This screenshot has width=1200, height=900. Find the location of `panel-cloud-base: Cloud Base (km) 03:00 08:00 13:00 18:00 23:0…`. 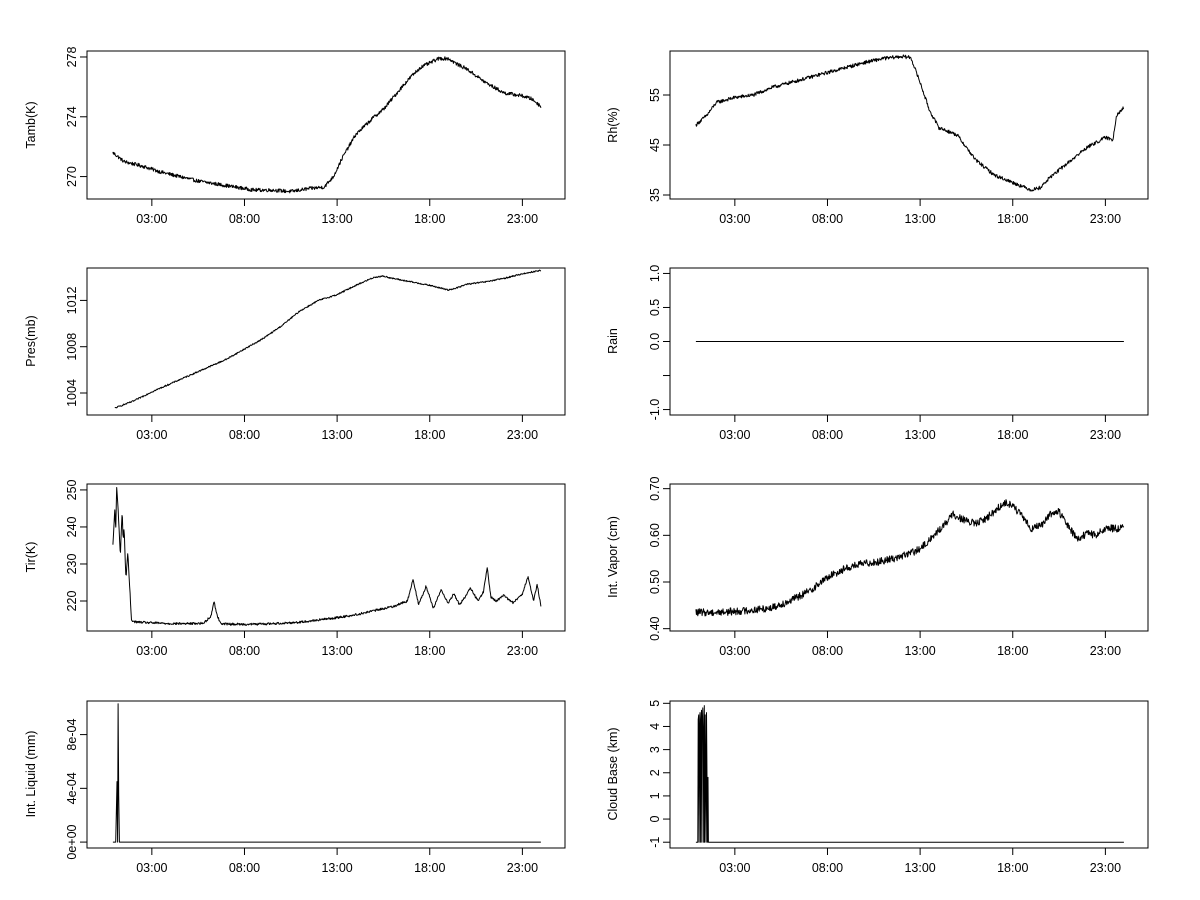

panel-cloud-base: Cloud Base (km) 03:00 08:00 13:00 18:00 23:0… is located at coordinates (877, 787).